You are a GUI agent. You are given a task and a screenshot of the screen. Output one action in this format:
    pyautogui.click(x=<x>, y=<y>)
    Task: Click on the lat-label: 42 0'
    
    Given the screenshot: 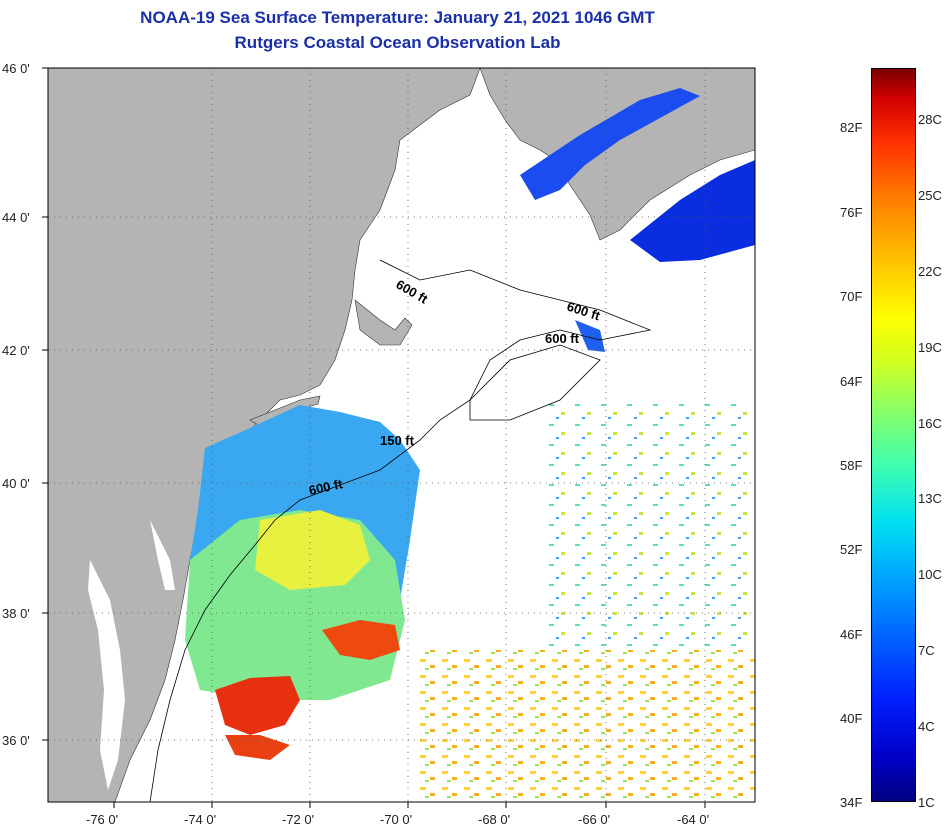 What is the action you would take?
    pyautogui.click(x=16, y=350)
    